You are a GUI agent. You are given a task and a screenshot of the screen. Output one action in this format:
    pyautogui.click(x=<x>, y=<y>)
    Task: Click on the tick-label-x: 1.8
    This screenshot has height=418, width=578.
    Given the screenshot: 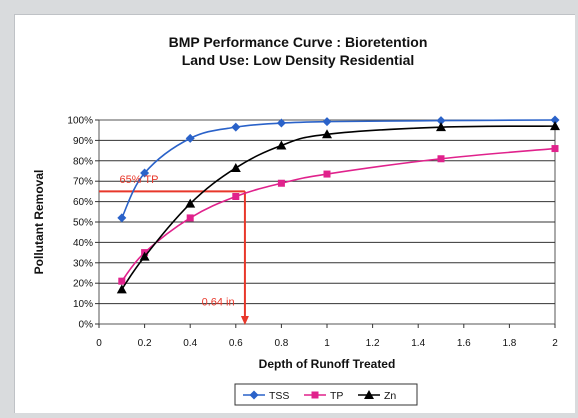 What is the action you would take?
    pyautogui.click(x=509, y=343)
    